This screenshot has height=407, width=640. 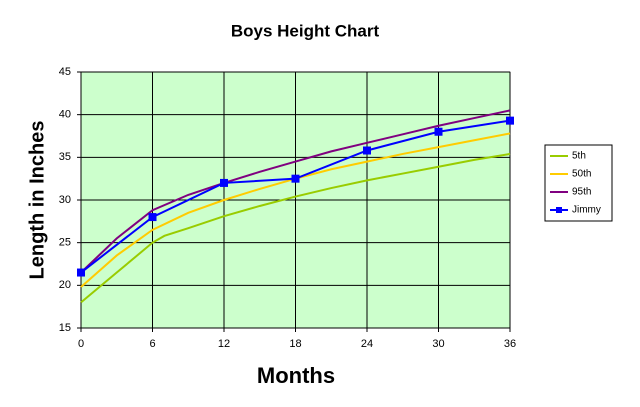 What do you see at coordinates (65, 243) in the screenshot?
I see `y-tick-label: 25` at bounding box center [65, 243].